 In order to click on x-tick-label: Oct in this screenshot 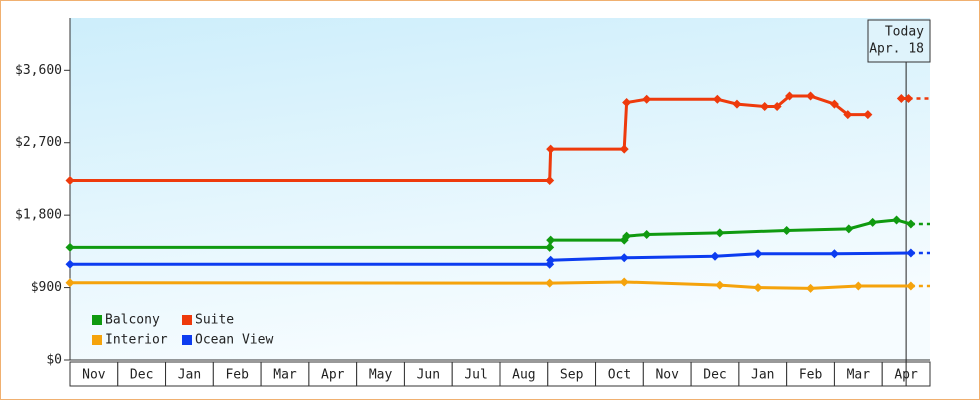, I will do `click(619, 375)`.